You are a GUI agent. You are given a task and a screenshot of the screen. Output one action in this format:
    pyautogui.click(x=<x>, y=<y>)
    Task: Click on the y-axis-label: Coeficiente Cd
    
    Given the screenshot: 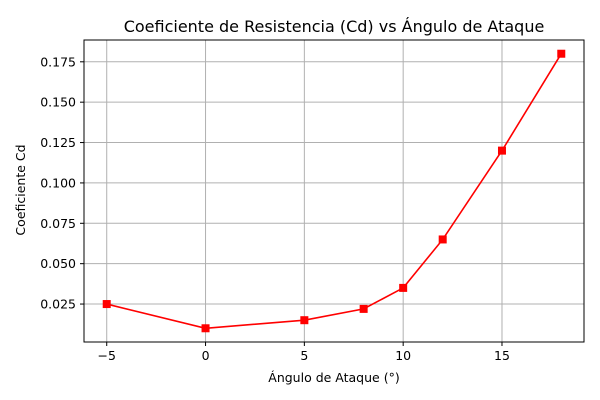 What is the action you would take?
    pyautogui.click(x=20, y=189)
    